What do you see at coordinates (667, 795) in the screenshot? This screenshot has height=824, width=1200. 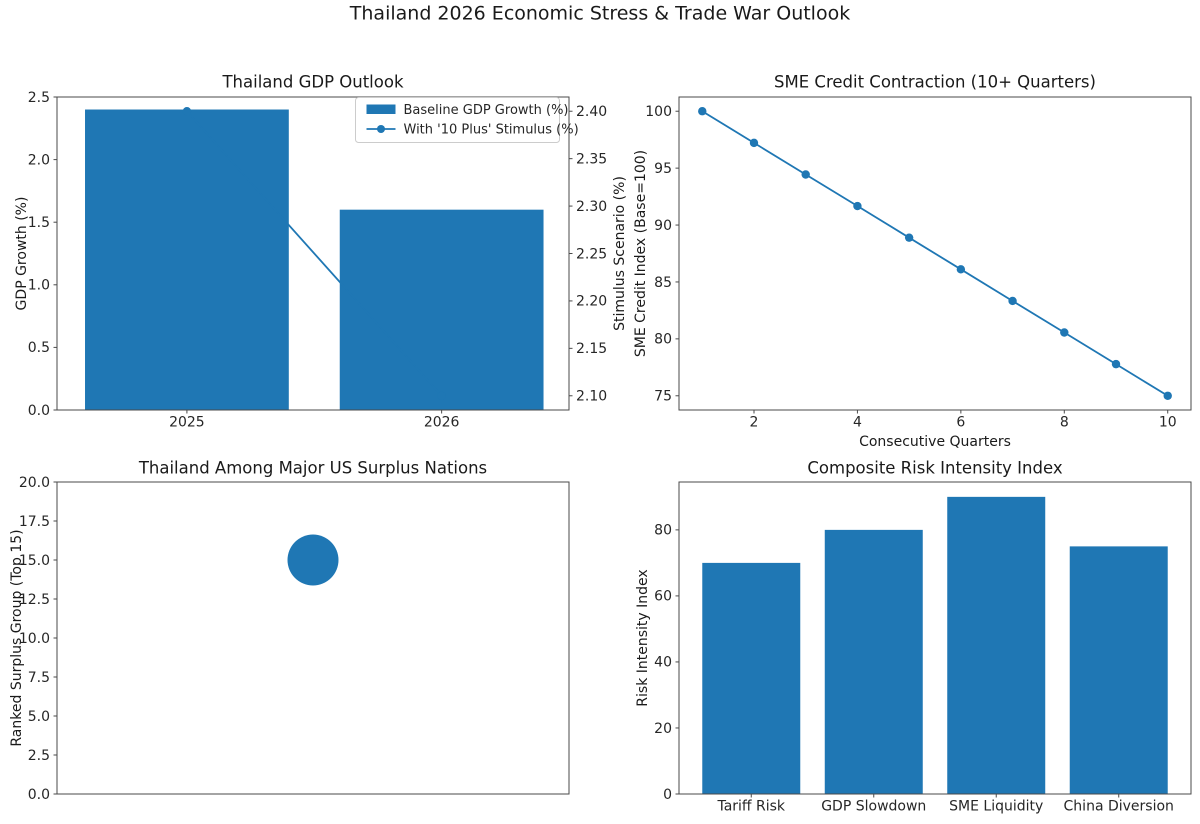 I see `y-tick-label: 0` at bounding box center [667, 795].